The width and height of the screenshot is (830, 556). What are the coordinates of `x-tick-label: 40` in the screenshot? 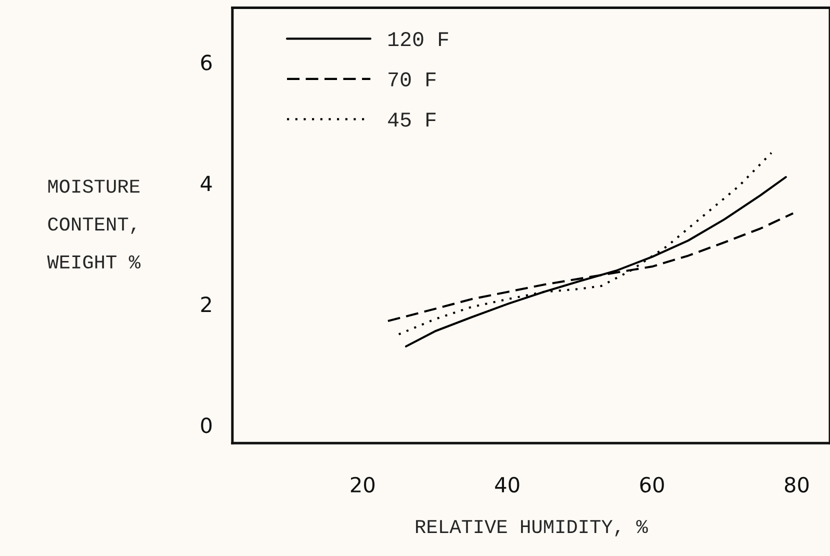 It's located at (507, 484).